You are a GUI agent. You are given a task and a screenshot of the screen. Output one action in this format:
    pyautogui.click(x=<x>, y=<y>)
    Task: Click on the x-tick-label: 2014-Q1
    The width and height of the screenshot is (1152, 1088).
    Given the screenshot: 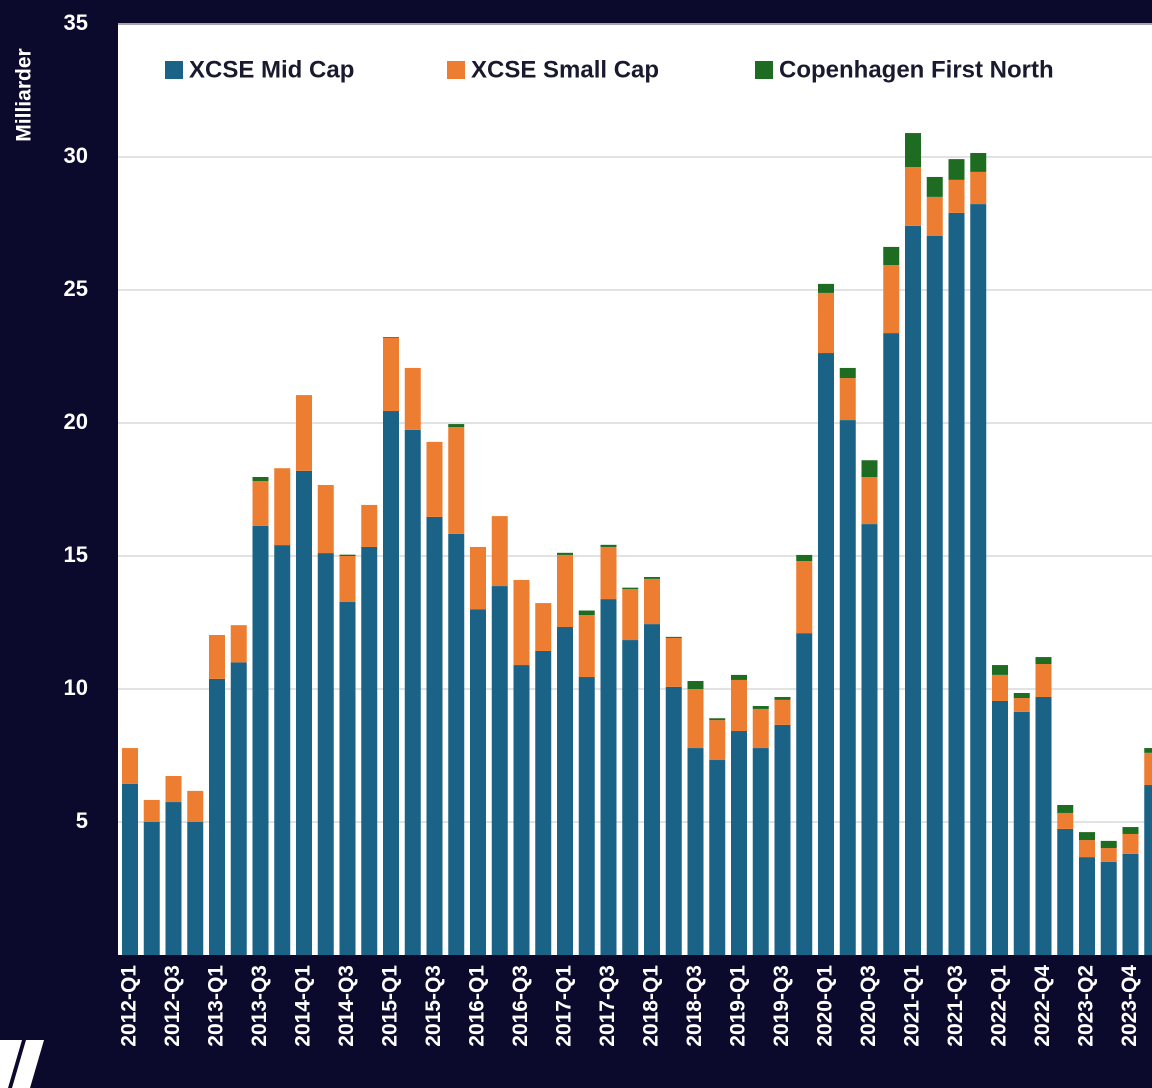 What is the action you would take?
    pyautogui.click(x=303, y=1006)
    